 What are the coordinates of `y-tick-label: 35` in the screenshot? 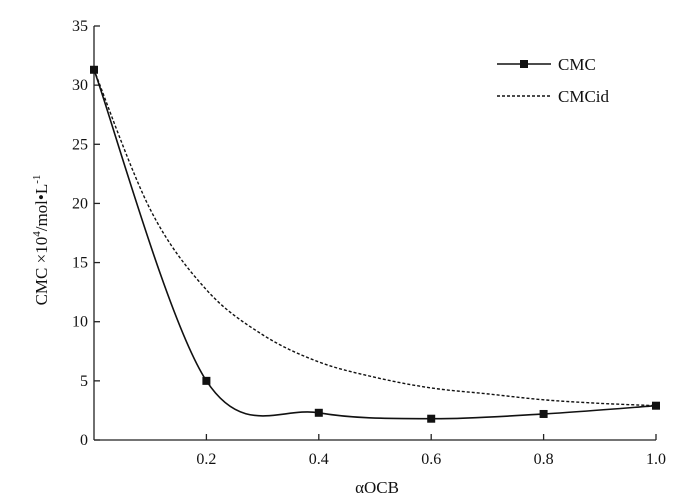 It's located at (80, 26).